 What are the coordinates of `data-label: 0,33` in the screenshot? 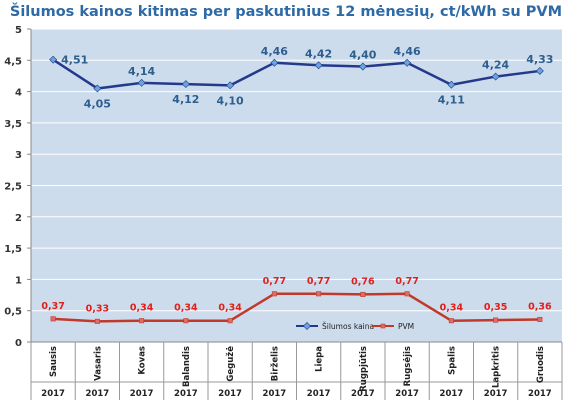 It's located at (97, 308).